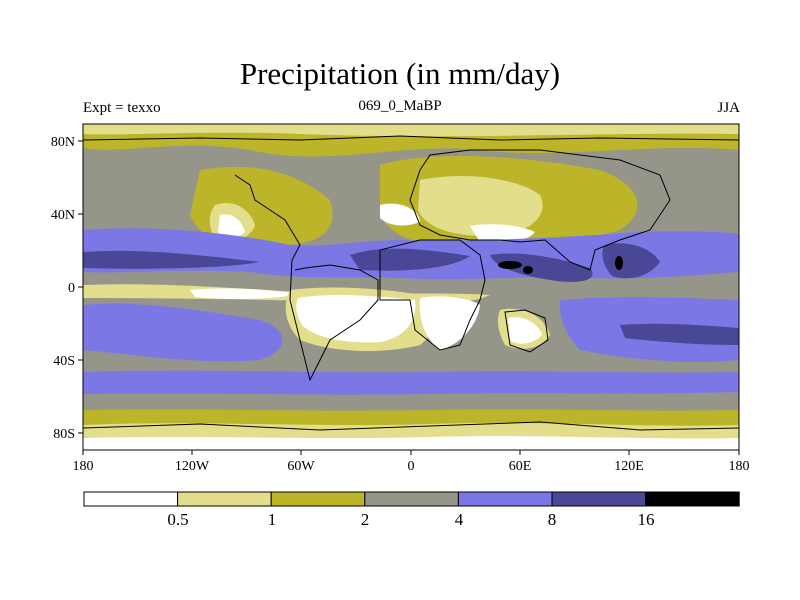 Image resolution: width=800 pixels, height=600 pixels. I want to click on x-tick-label: 60W, so click(301, 466).